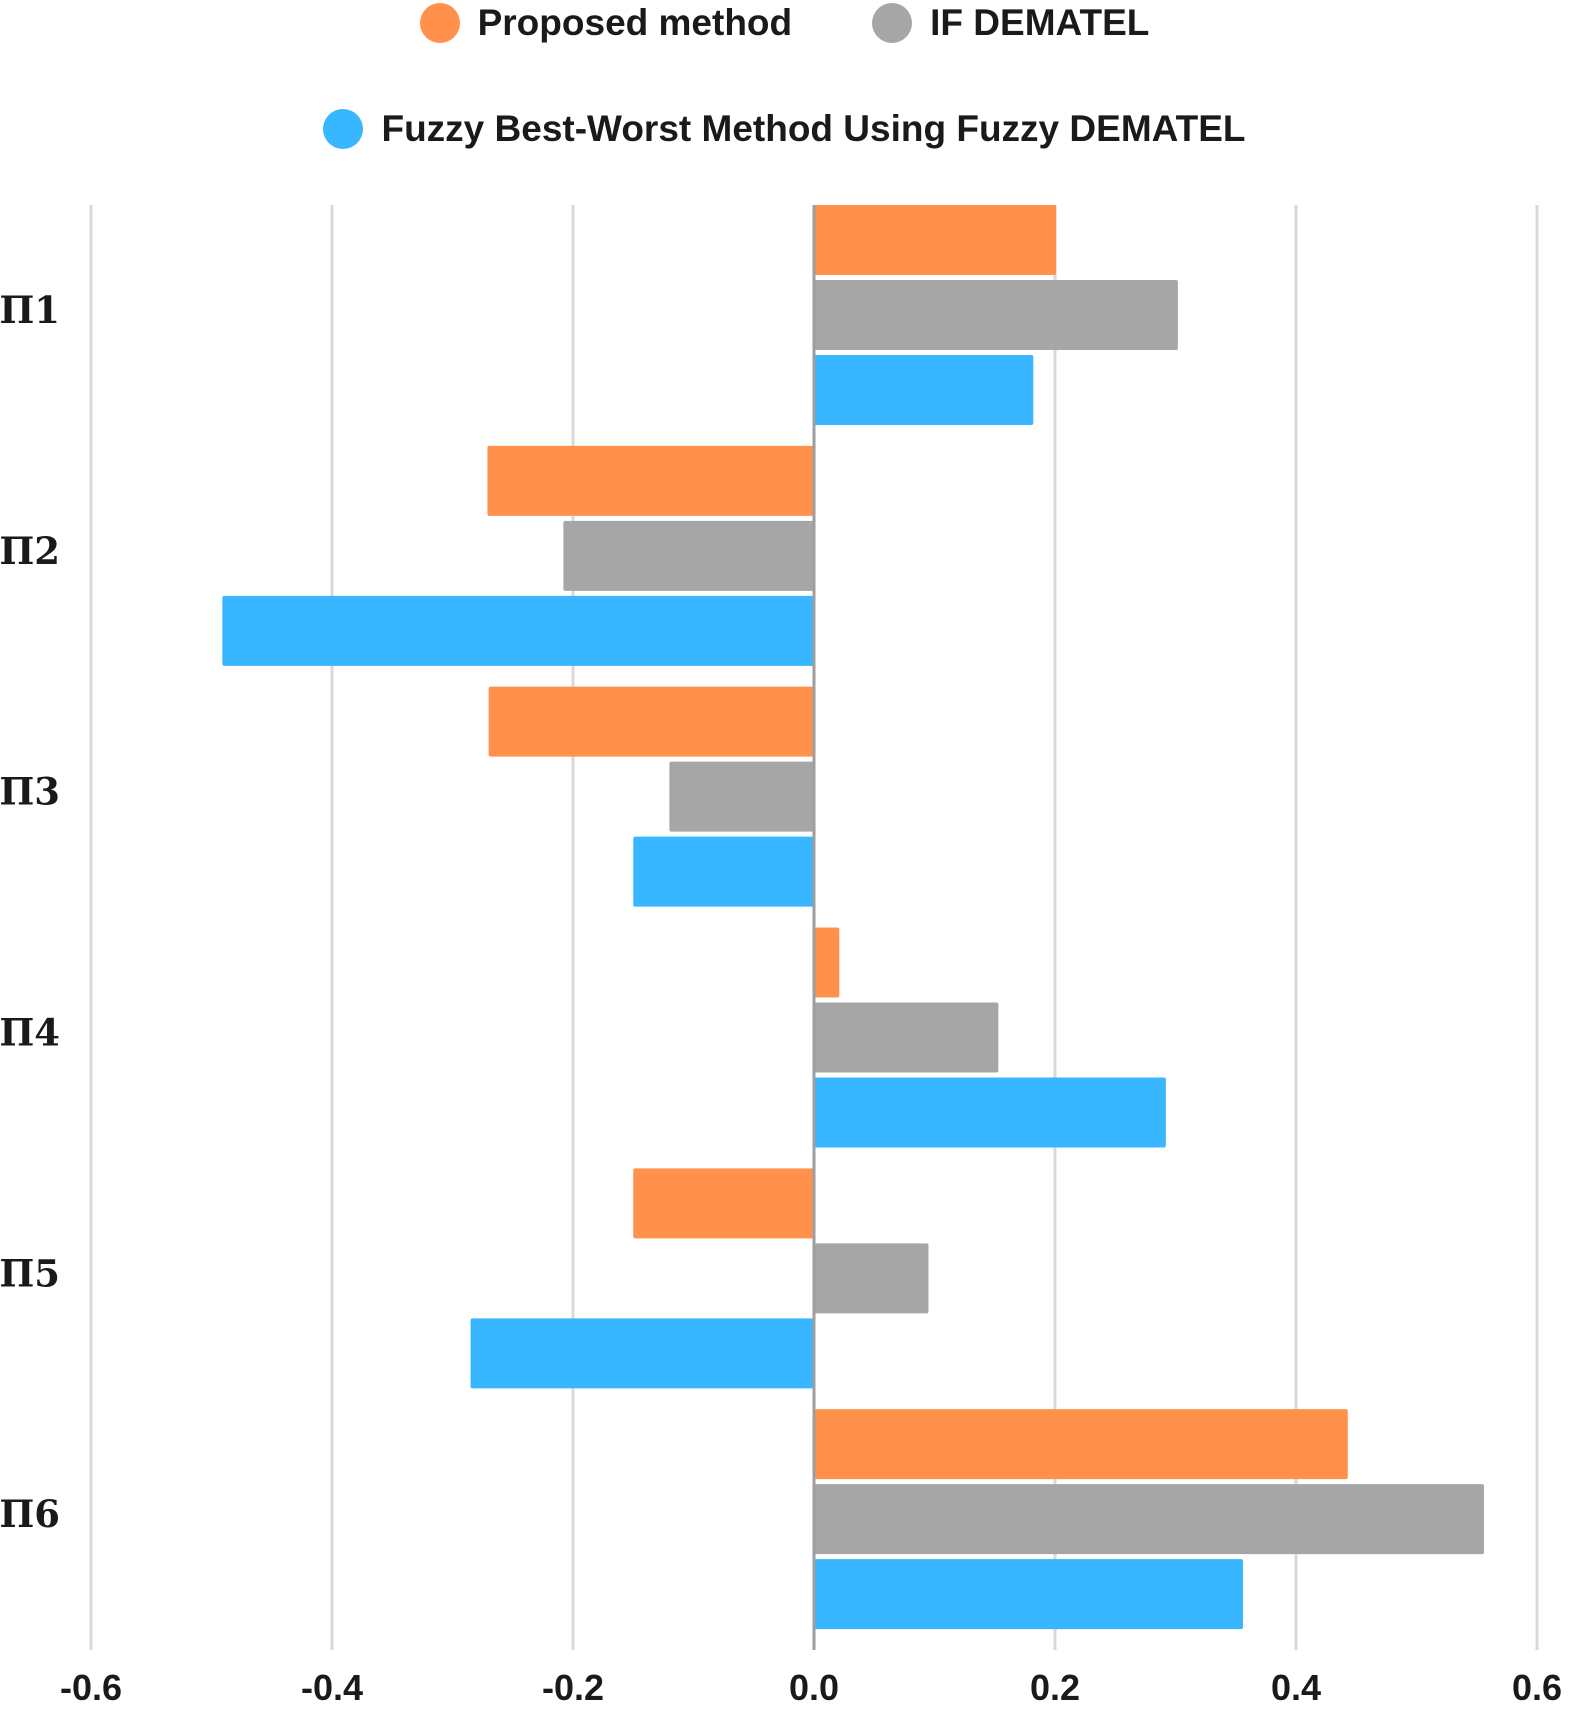  What do you see at coordinates (935, 240) in the screenshot?
I see `bar-Π1-proposed-method` at bounding box center [935, 240].